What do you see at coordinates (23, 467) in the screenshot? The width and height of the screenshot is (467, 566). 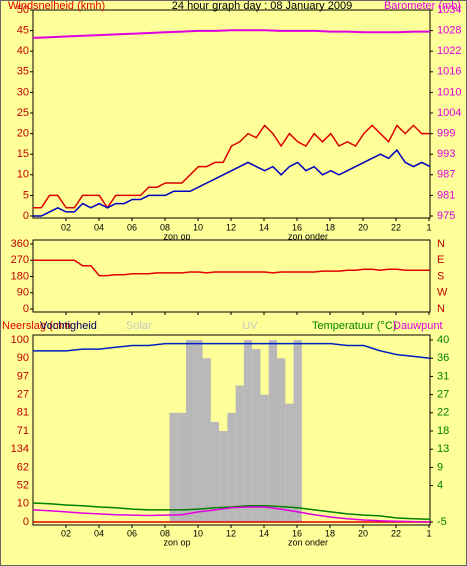 I see `y-tick-label: 62` at bounding box center [23, 467].